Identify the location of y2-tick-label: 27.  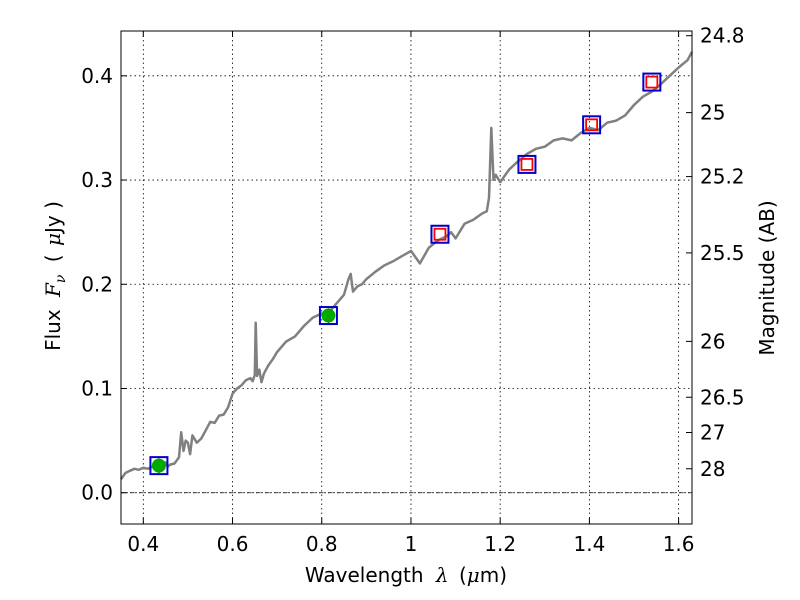
(712, 432).